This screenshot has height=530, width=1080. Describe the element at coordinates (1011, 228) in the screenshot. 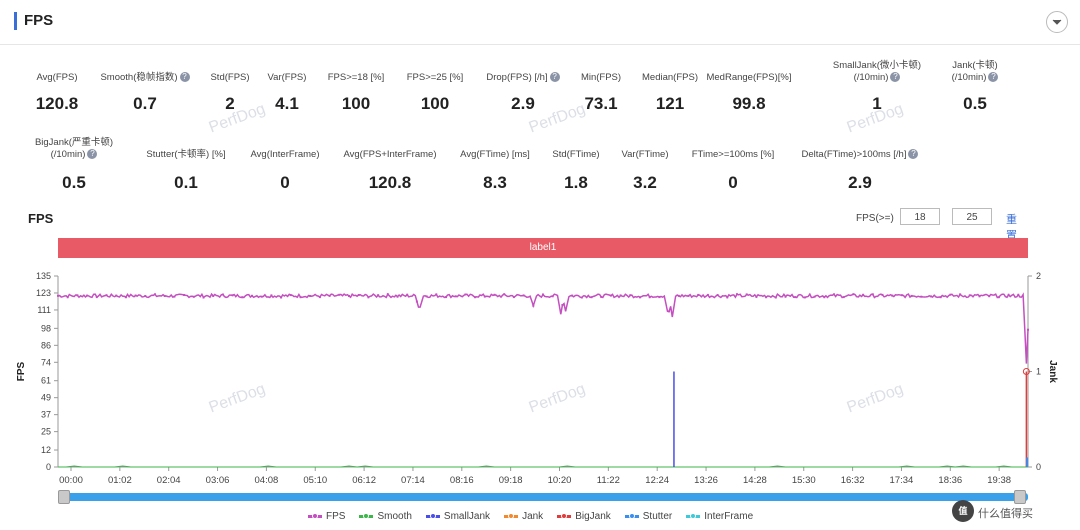

I see `reset-button: 重置` at that location.